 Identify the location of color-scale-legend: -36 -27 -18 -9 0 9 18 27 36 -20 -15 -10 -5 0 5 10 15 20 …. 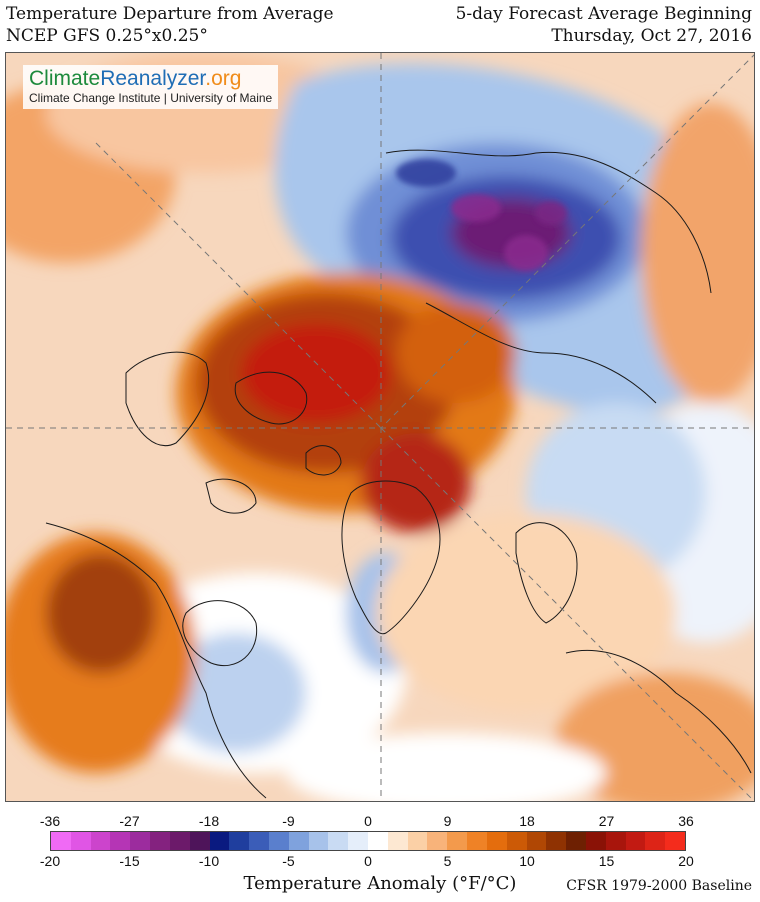
(380, 853).